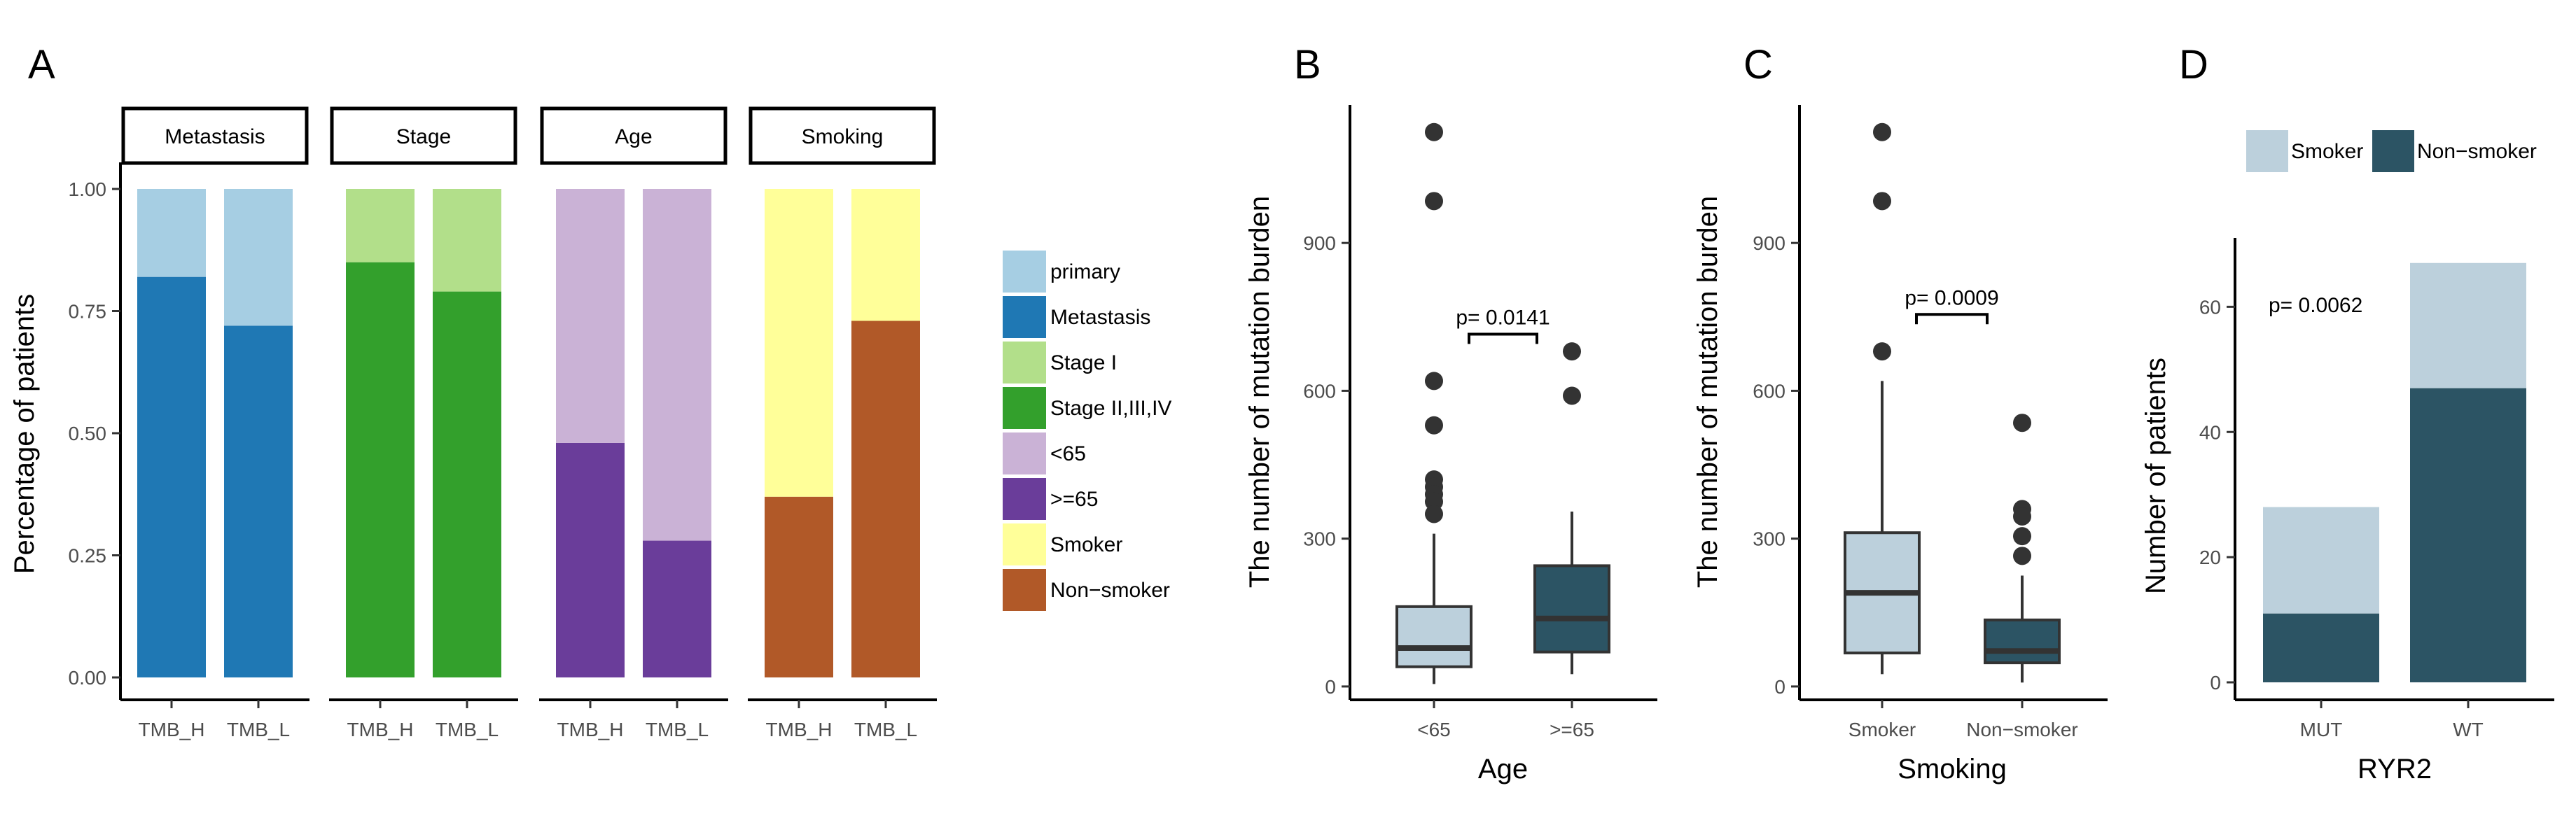 The image size is (2576, 816). I want to click on x-tick-label: MUT, so click(2321, 729).